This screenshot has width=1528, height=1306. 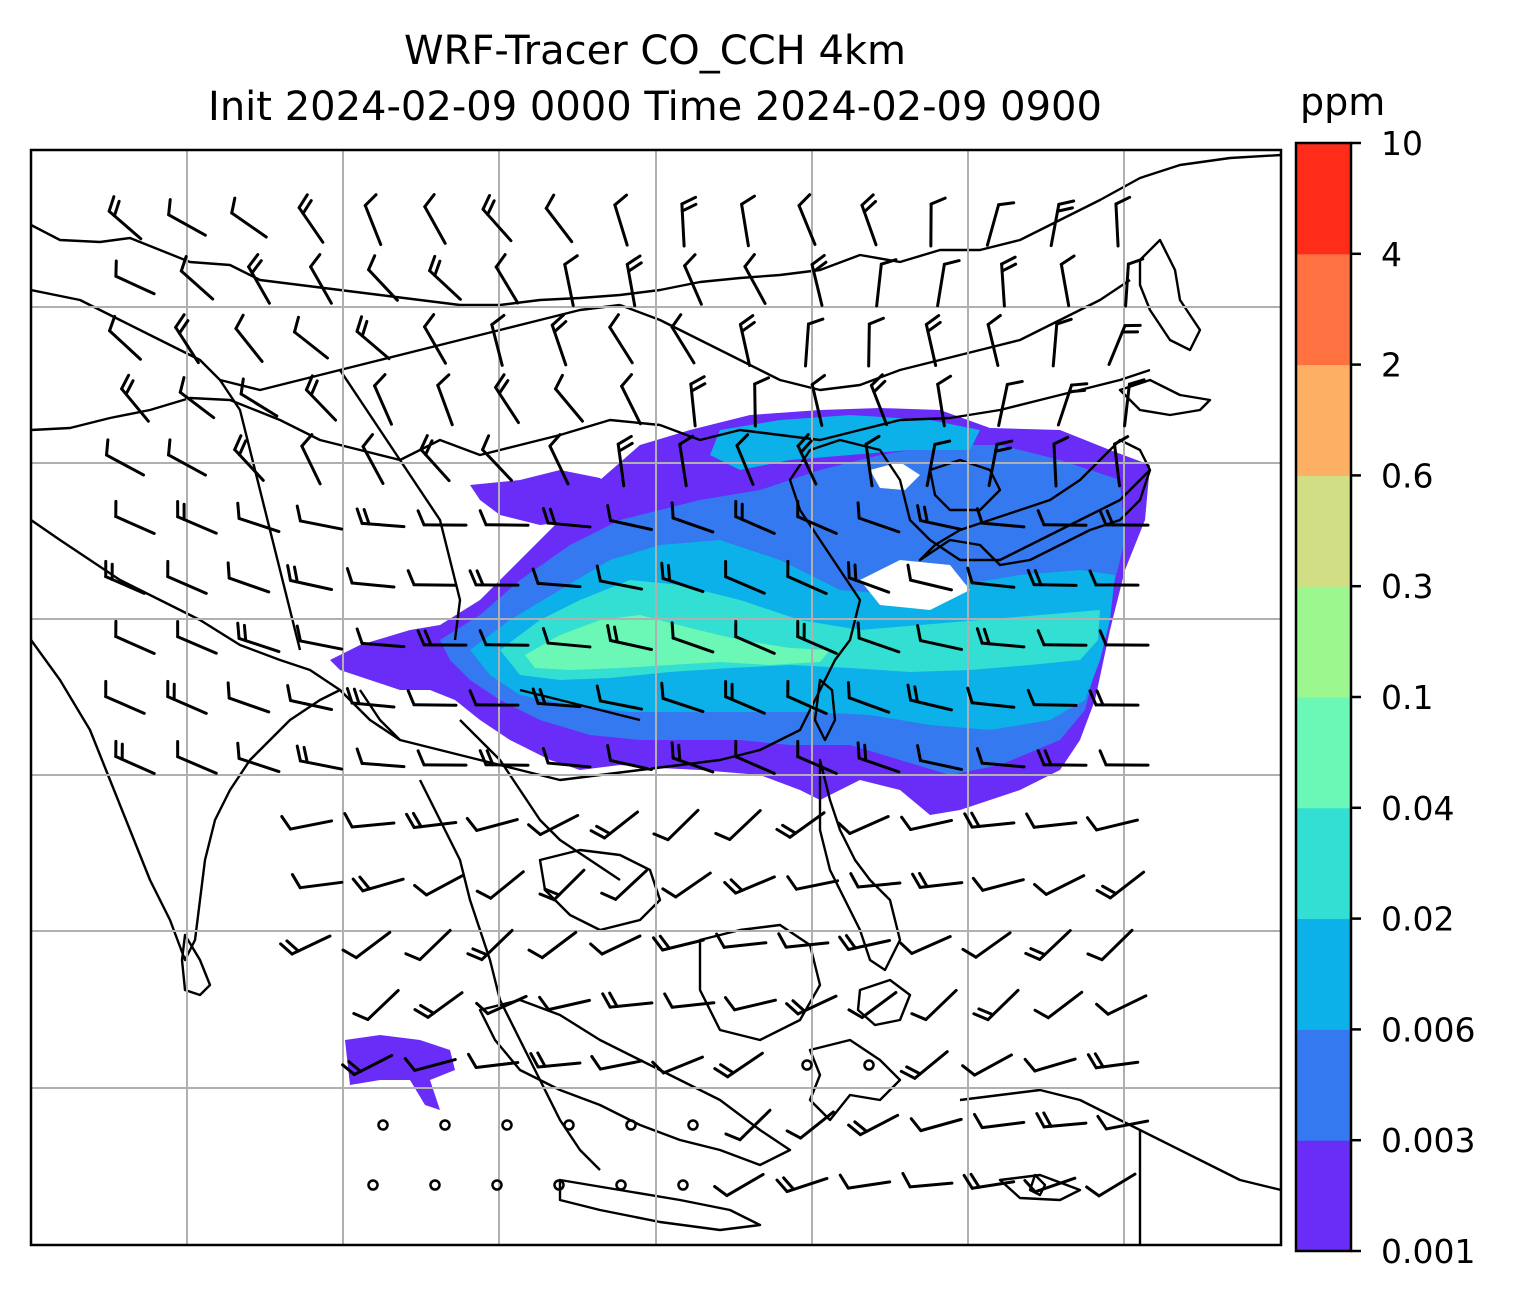 I want to click on plume-peak, so click(x=677, y=642).